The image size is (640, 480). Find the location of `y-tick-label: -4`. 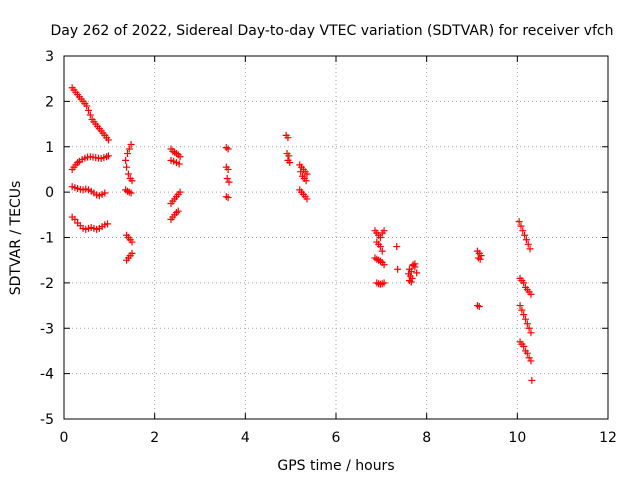

y-tick-label: -4 is located at coordinates (47, 375).